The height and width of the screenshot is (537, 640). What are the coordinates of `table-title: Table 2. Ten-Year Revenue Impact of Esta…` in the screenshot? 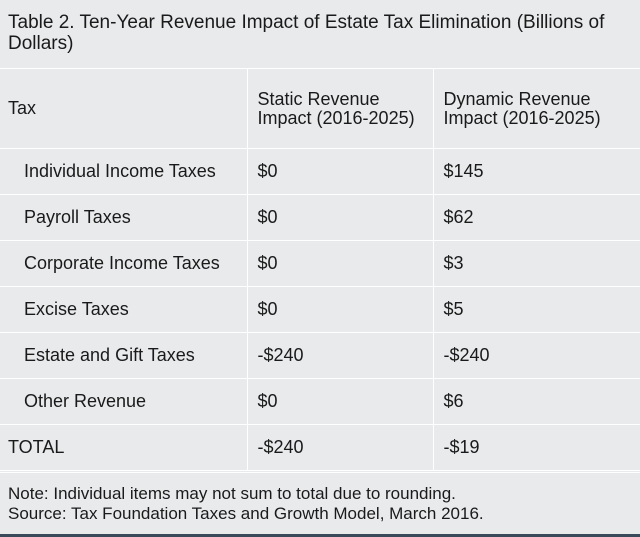 It's located at (306, 33).